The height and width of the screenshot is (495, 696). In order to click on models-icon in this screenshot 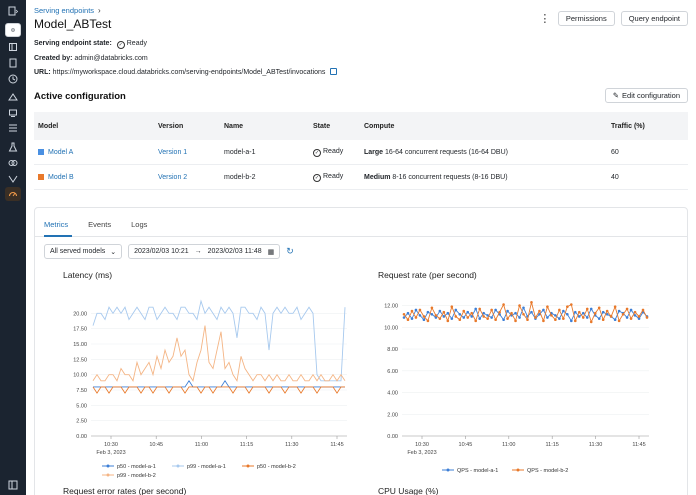, I will do `click(13, 179)`.